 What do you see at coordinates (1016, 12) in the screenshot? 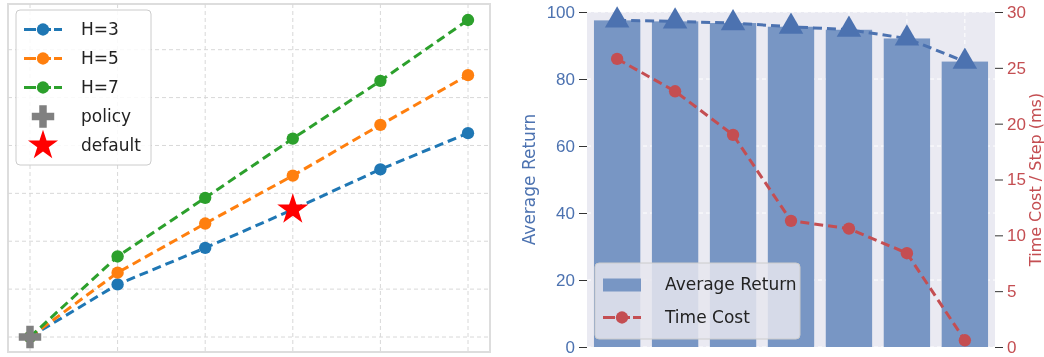
I see `y2-tick-label: 30` at bounding box center [1016, 12].